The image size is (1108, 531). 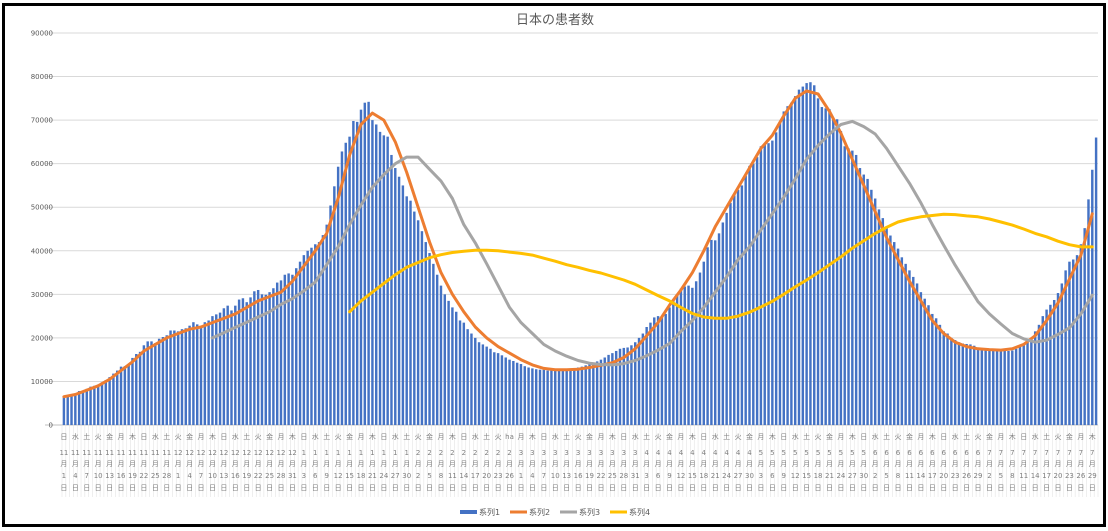 What do you see at coordinates (349, 453) in the screenshot?
I see `x-tick-label: 1` at bounding box center [349, 453].